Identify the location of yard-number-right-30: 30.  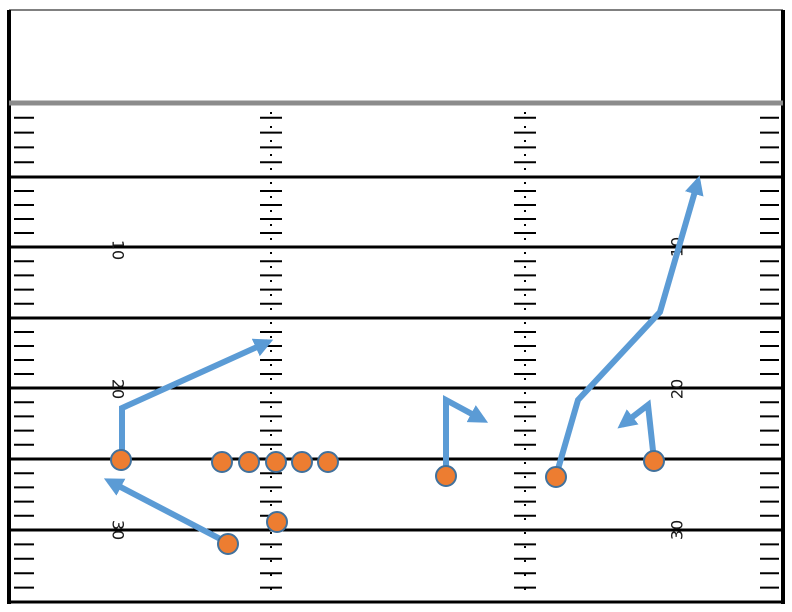
(677, 530).